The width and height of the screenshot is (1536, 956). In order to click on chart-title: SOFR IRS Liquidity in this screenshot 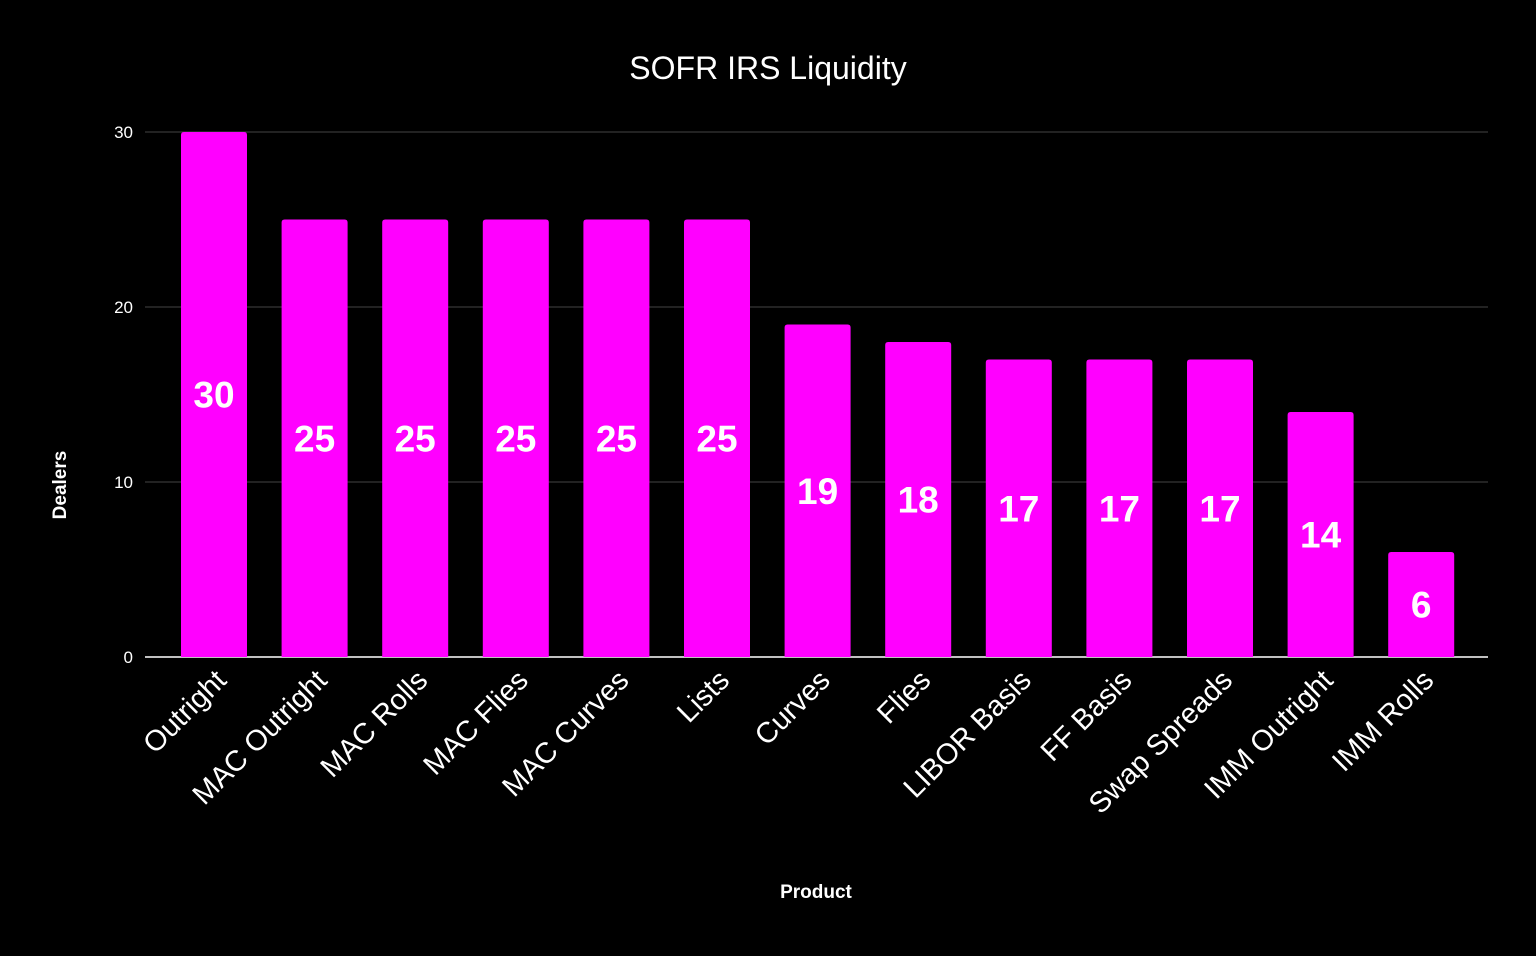, I will do `click(767, 68)`.